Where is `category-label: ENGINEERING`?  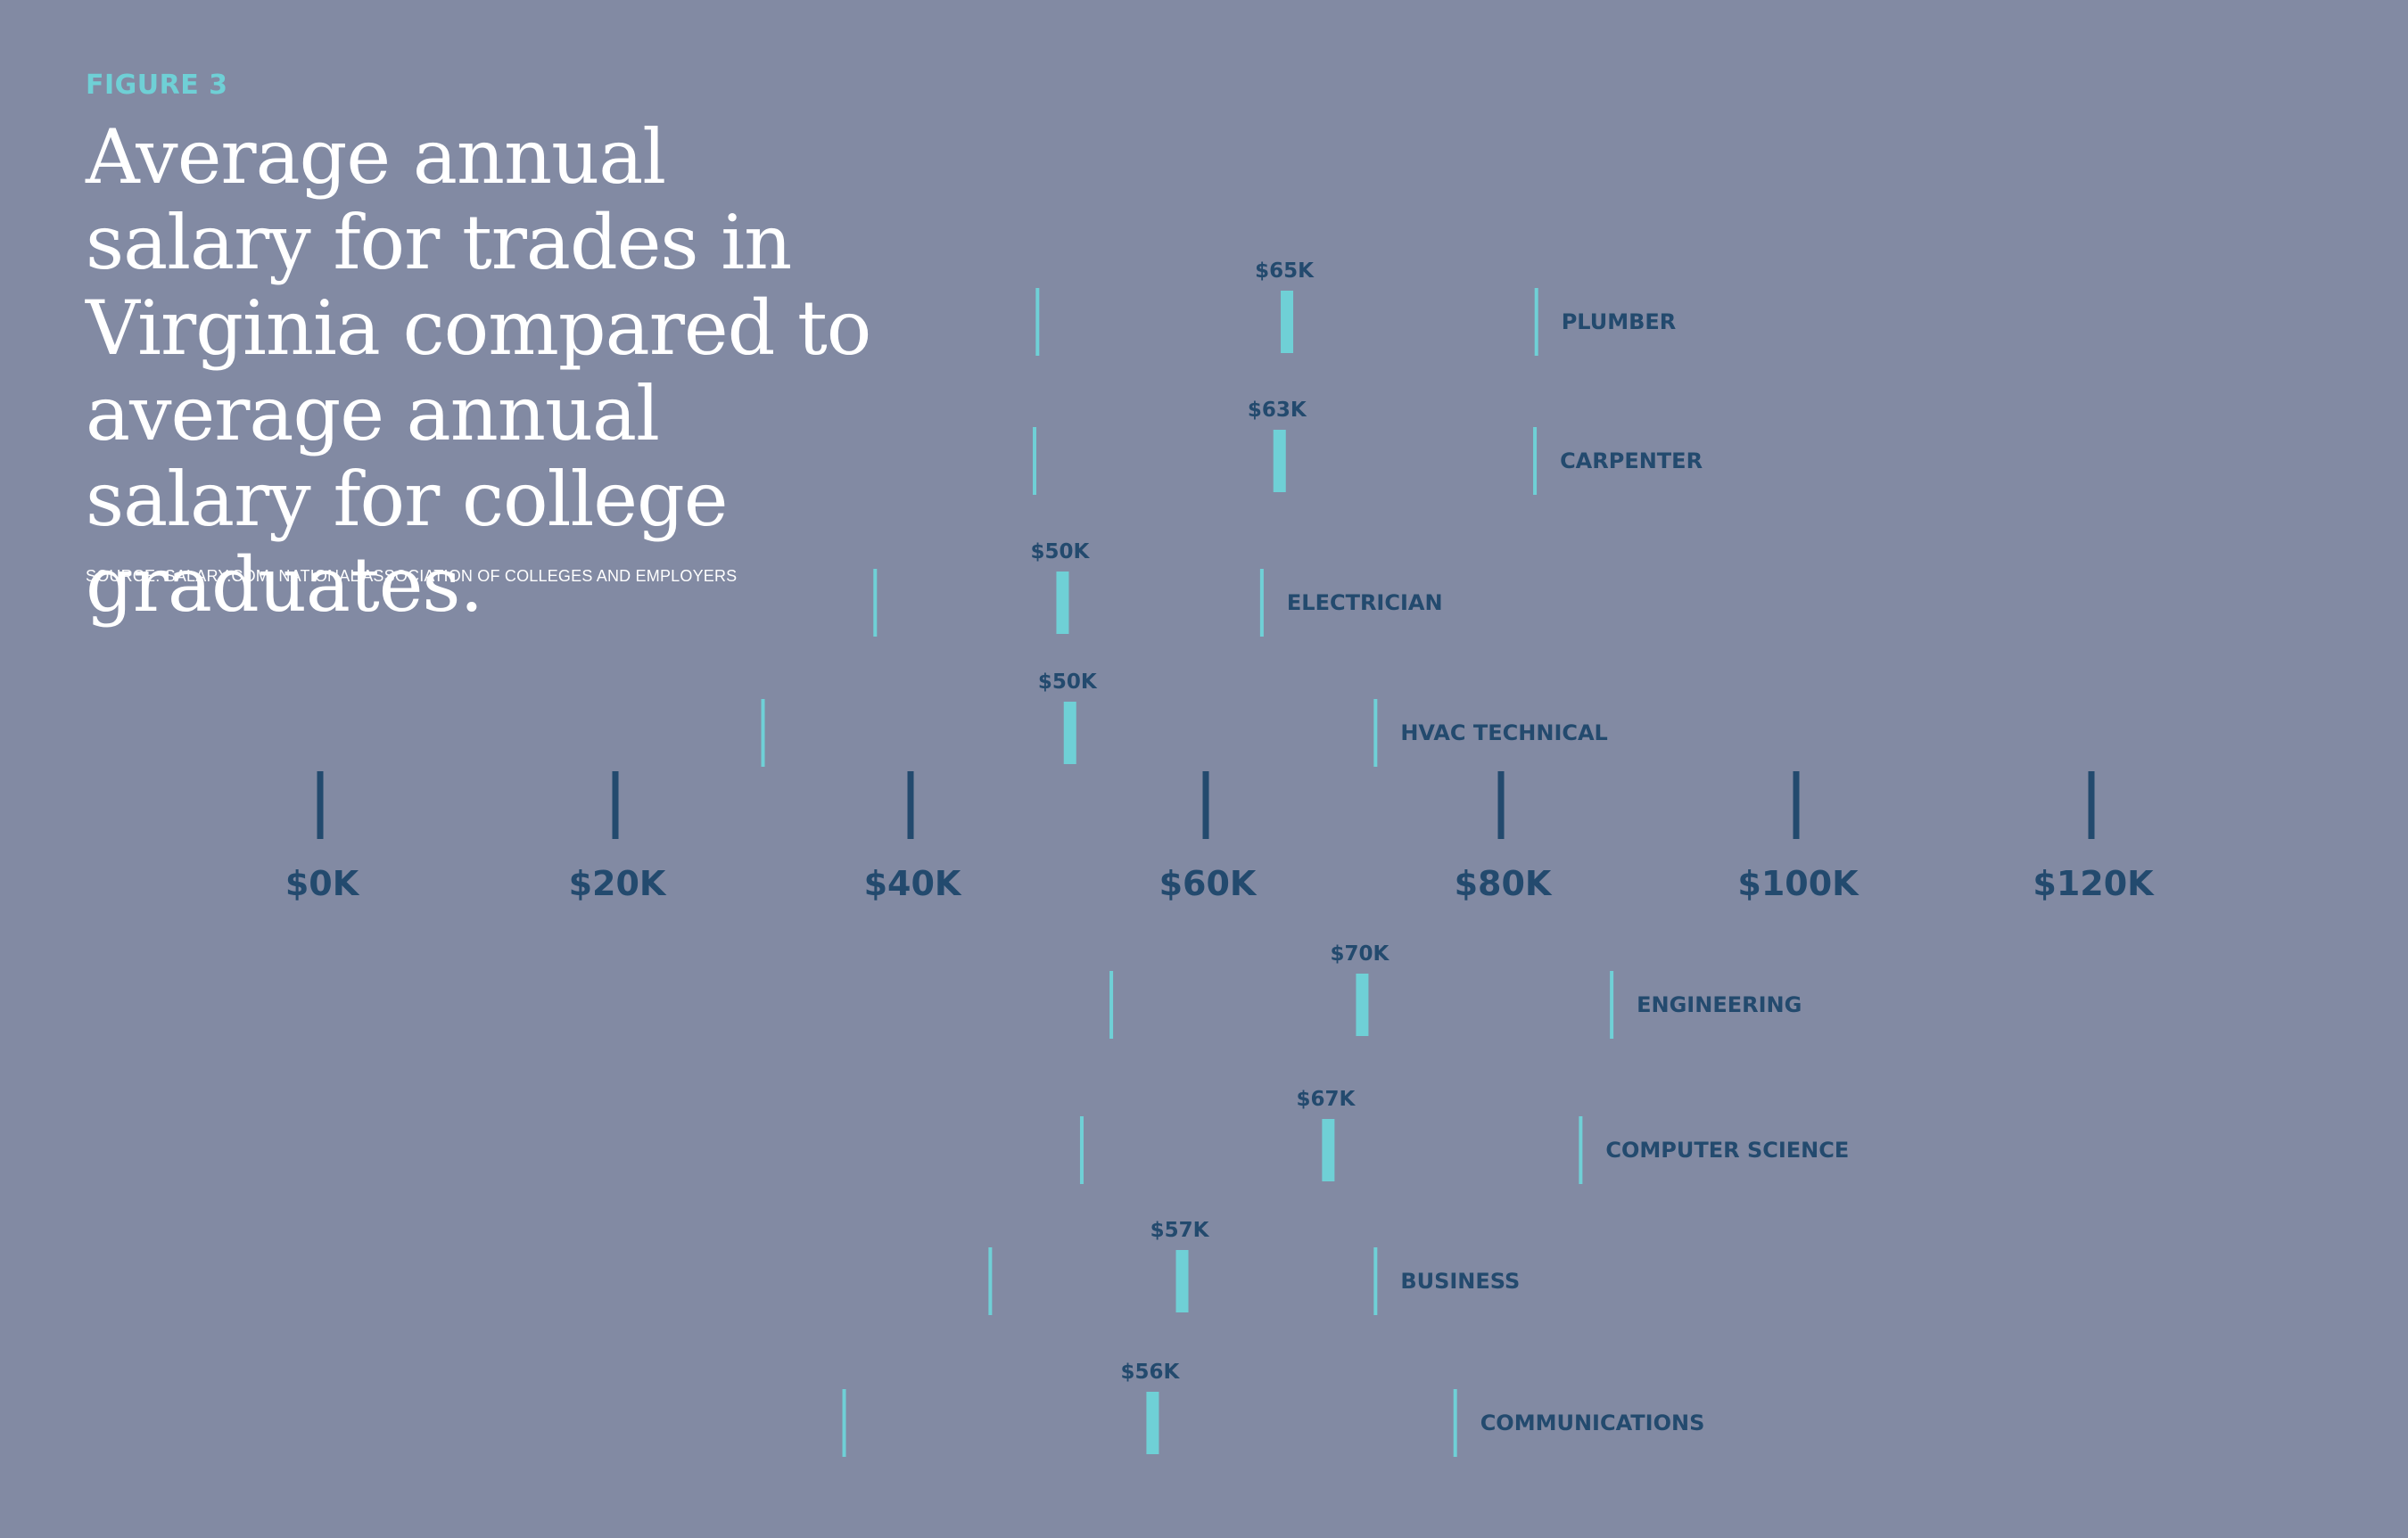 category-label: ENGINEERING is located at coordinates (1719, 1005).